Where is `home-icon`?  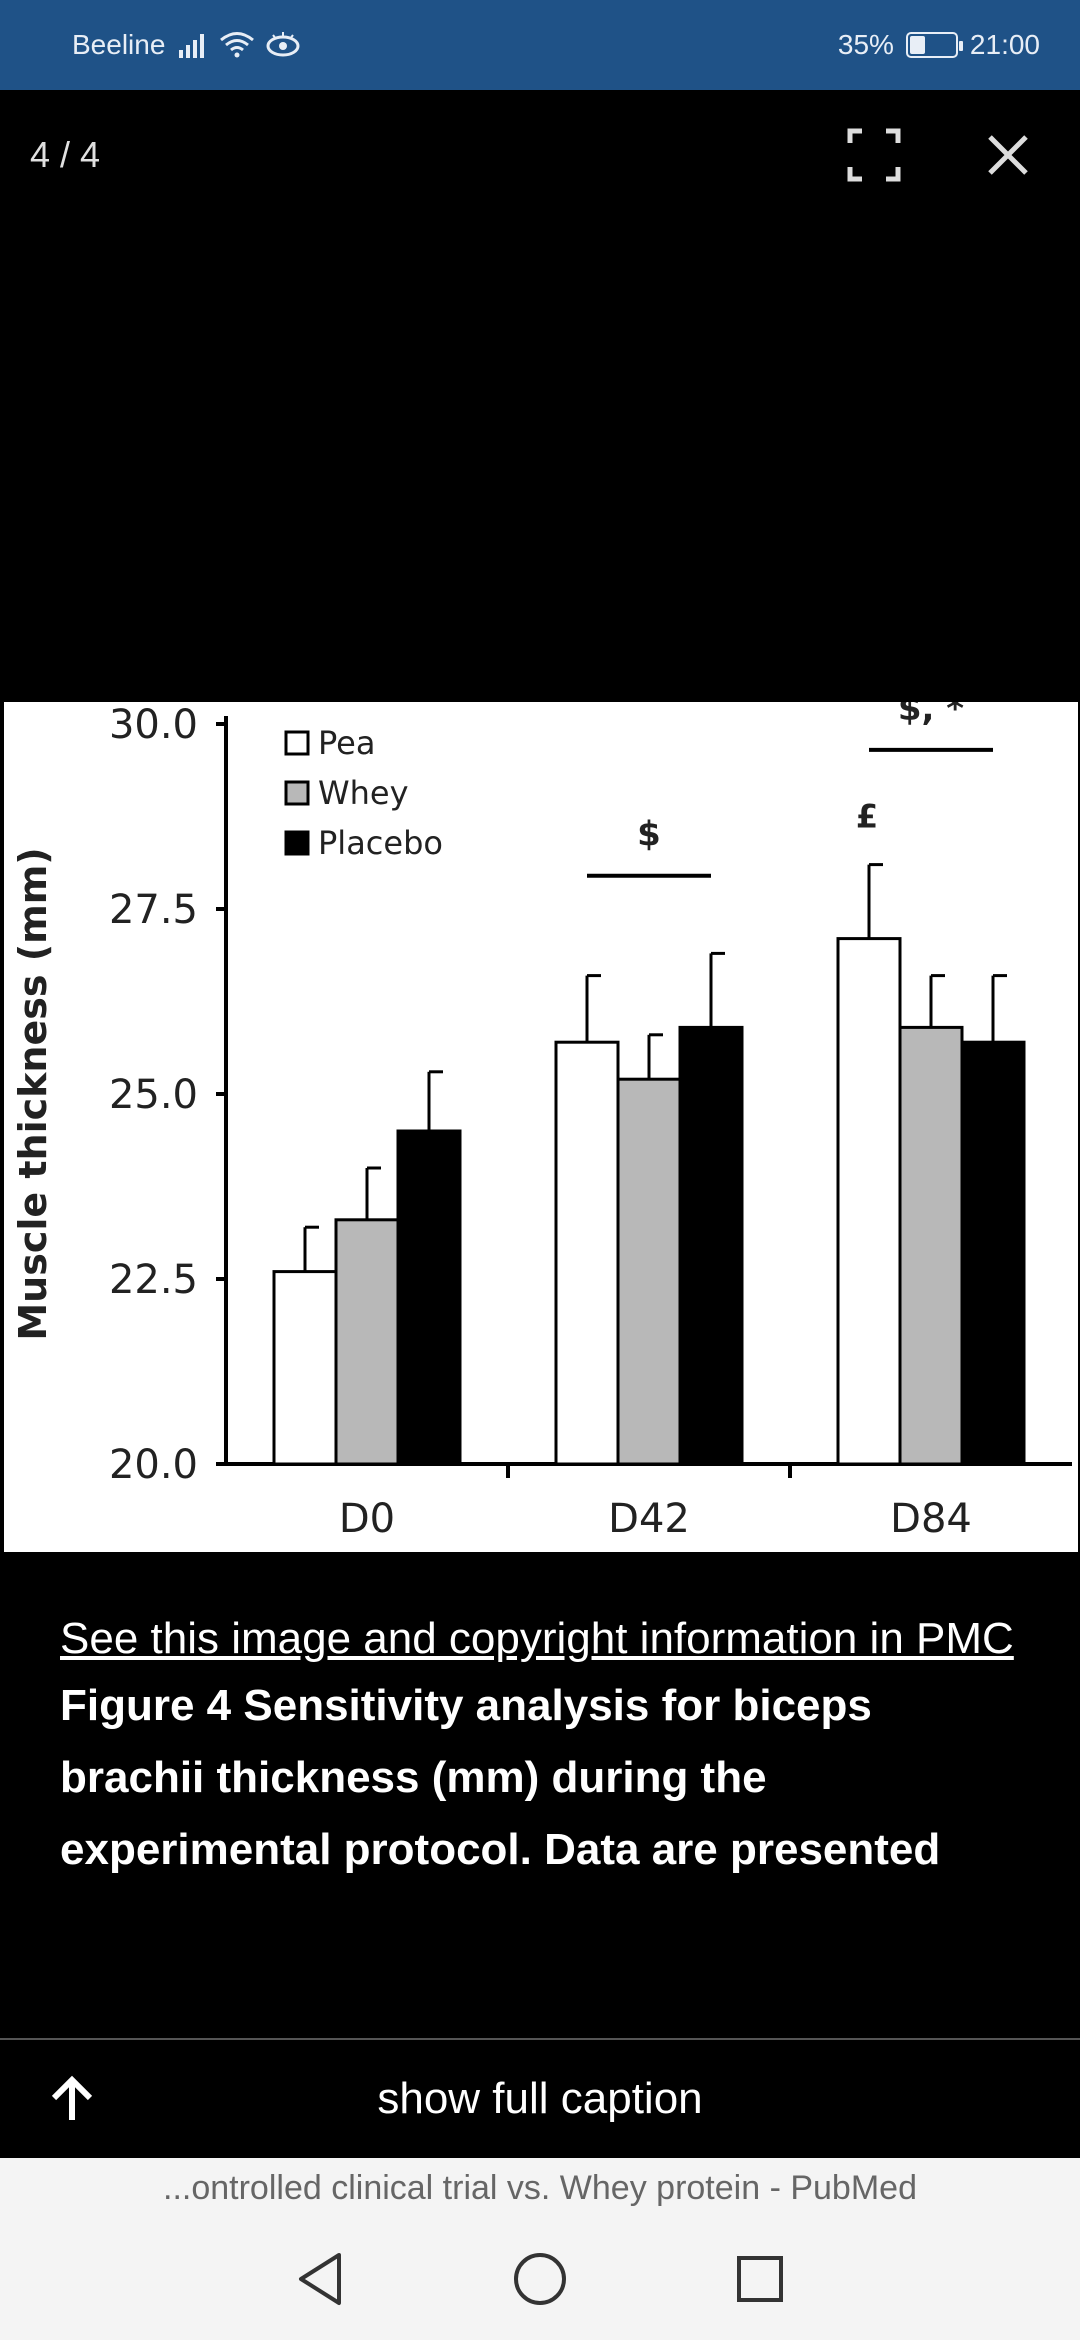 home-icon is located at coordinates (540, 2279).